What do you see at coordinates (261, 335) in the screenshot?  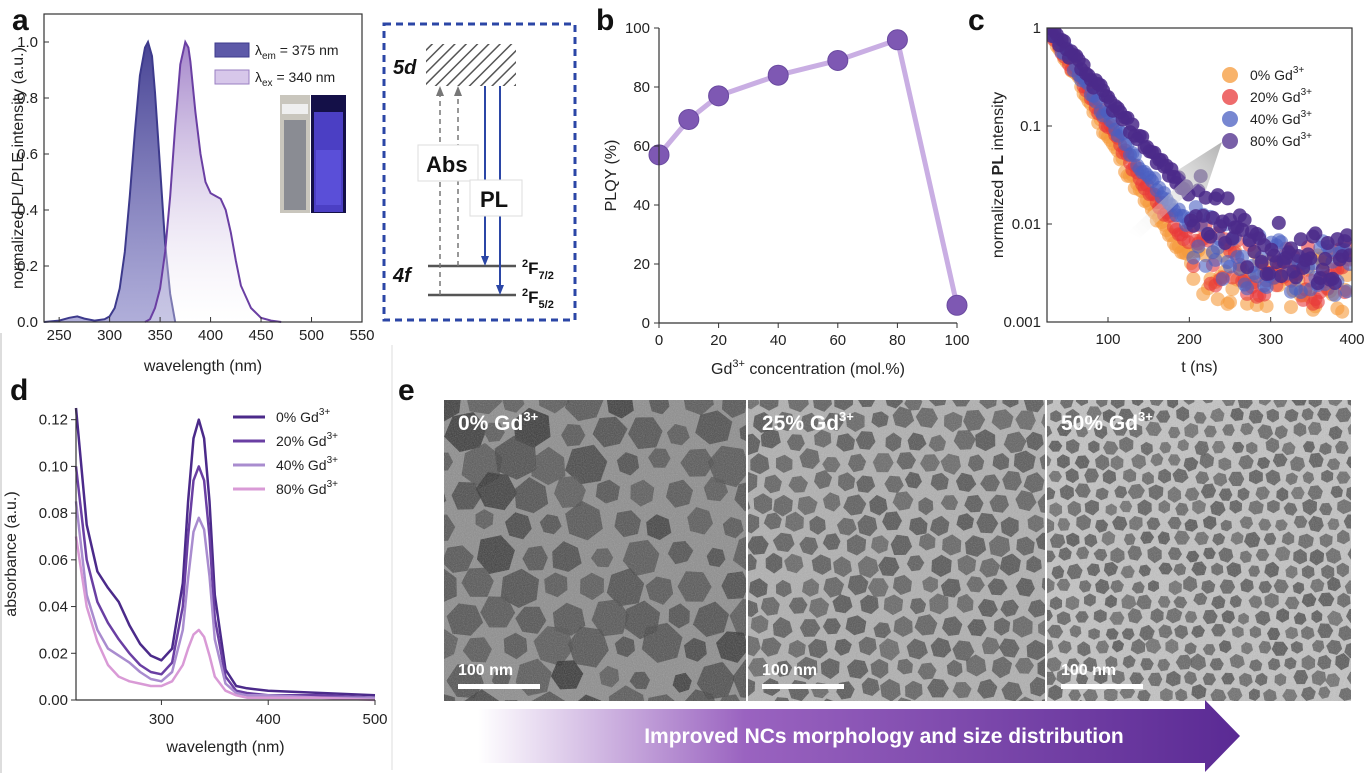 I see `x-tick-label-a: 450` at bounding box center [261, 335].